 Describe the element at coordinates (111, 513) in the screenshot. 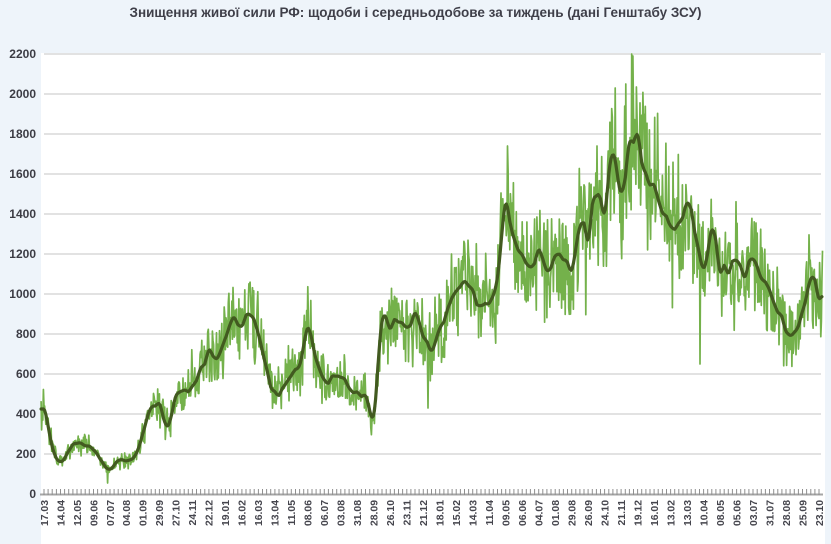

I see `x-tick-label: 07.07` at that location.